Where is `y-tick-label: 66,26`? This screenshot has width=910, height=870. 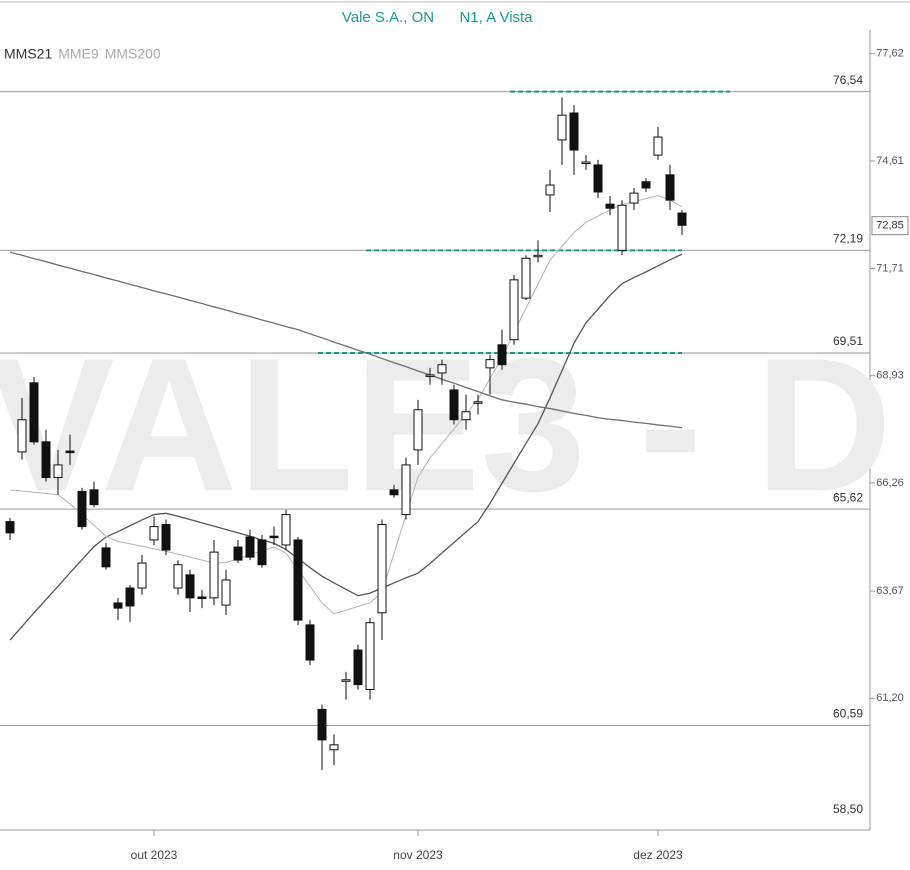
y-tick-label: 66,26 is located at coordinates (890, 483).